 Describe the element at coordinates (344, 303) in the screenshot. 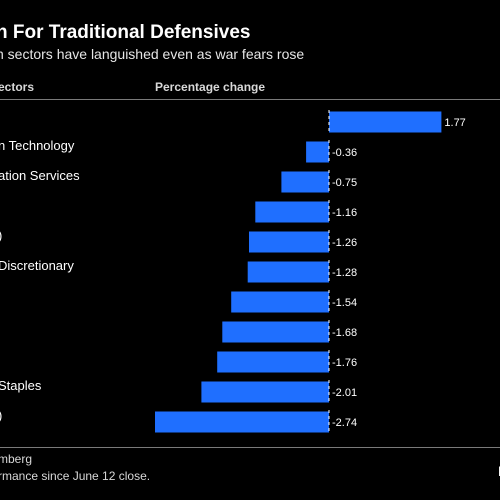

I see `value-label-6: -1.54` at that location.